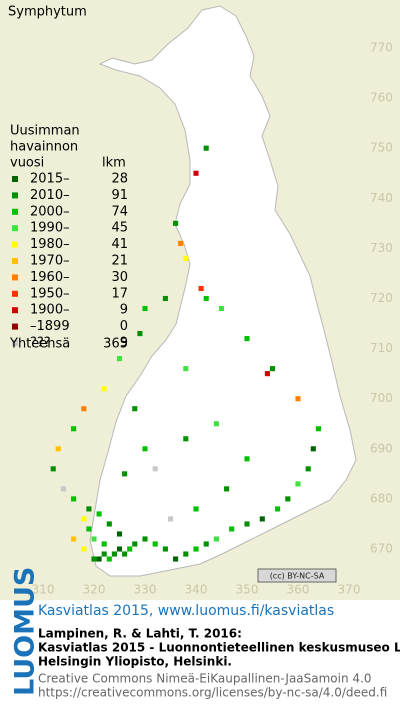  I want to click on logo: LUOMUS, so click(25, 631).